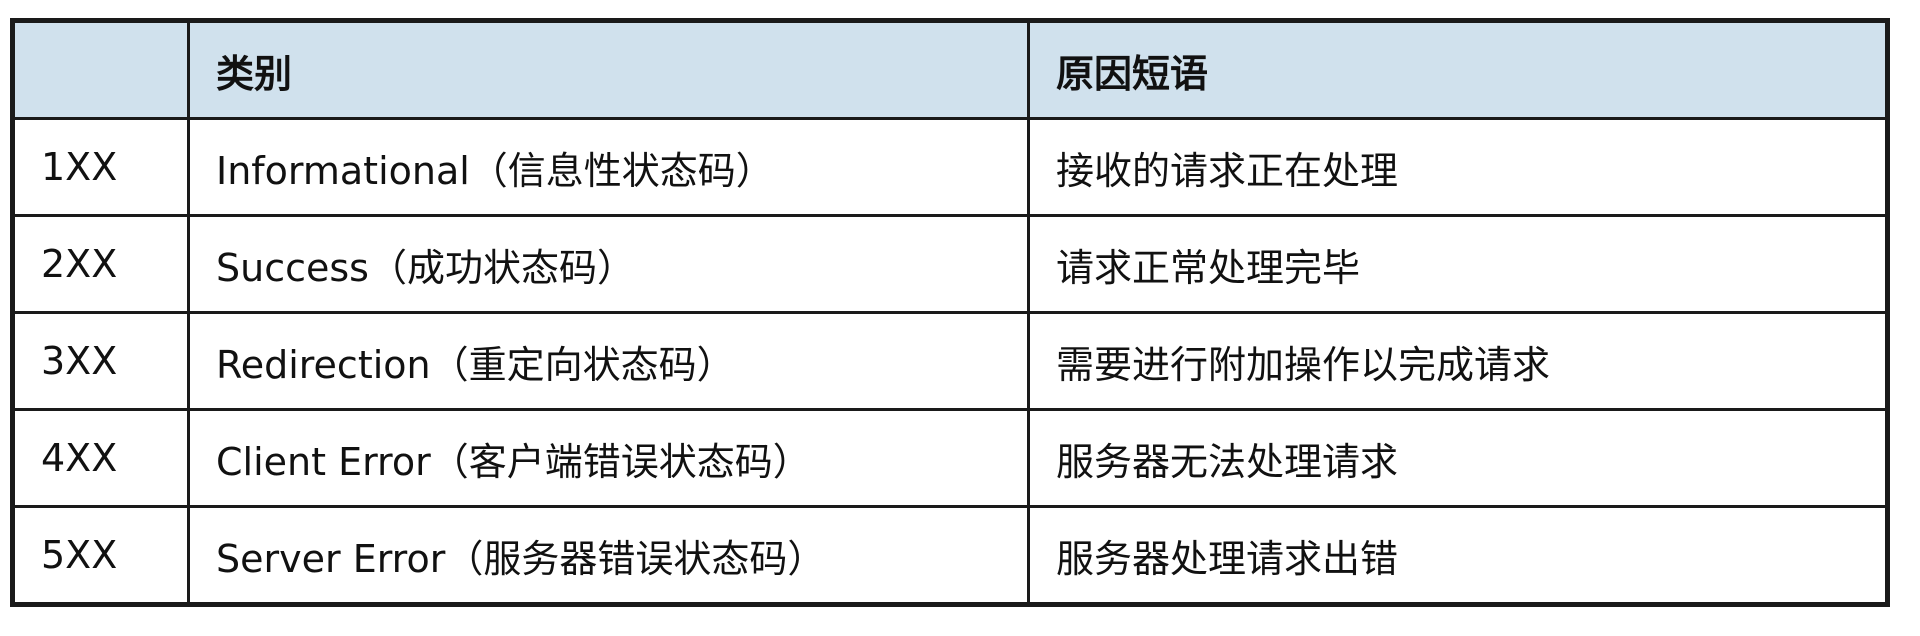 This screenshot has height=636, width=1920. Describe the element at coordinates (608, 361) in the screenshot. I see `category-cell: Redirection（重定向状态码）` at that location.